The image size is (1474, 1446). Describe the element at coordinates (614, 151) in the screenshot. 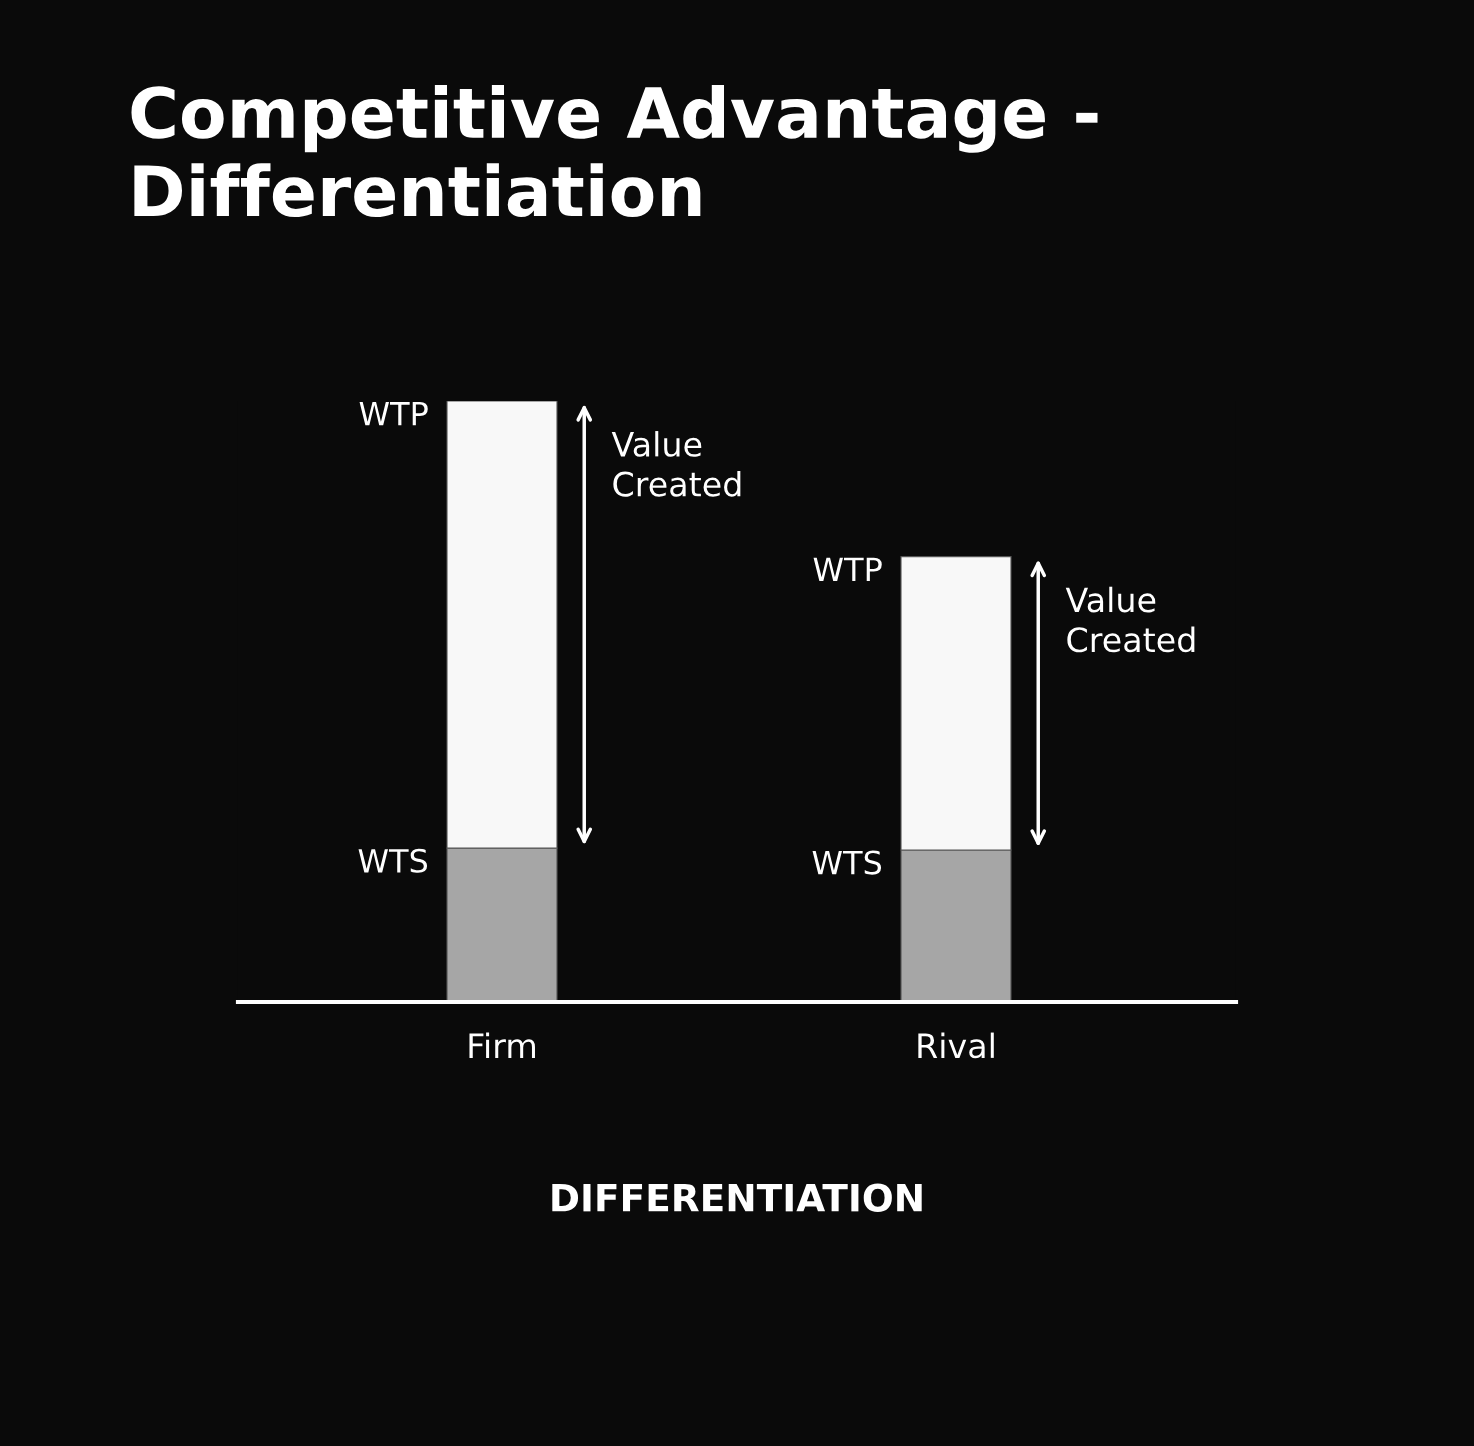

I see `chart-title: Competitive Advantage - Differentiation` at that location.